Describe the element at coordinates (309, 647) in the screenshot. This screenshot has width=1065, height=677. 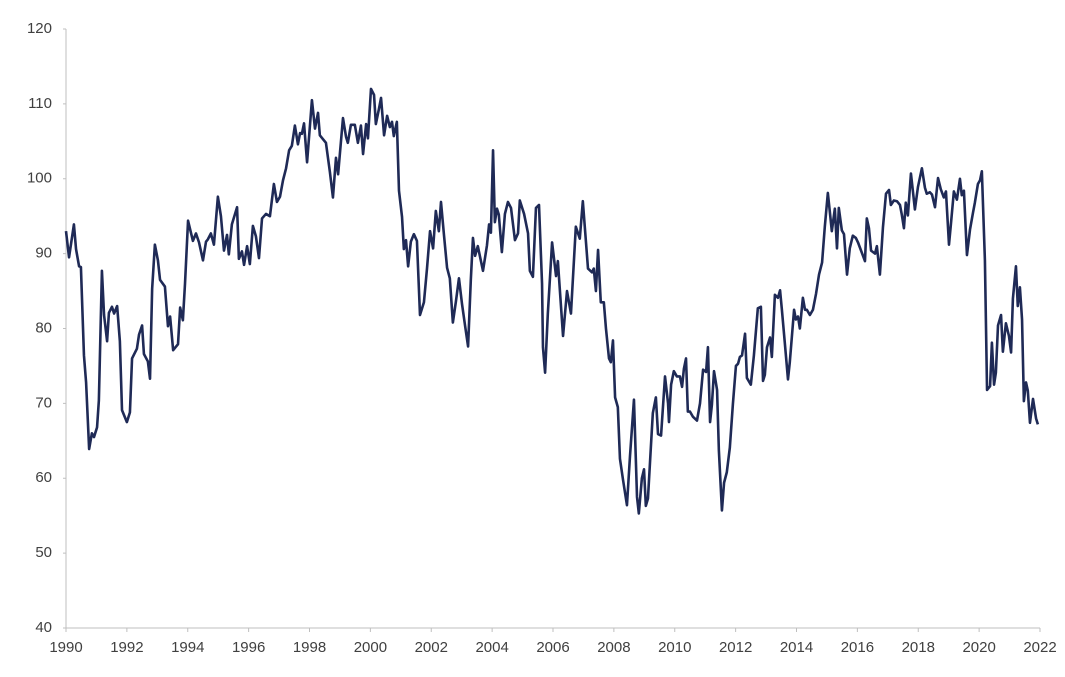
I see `x-tick-label: 1998` at that location.